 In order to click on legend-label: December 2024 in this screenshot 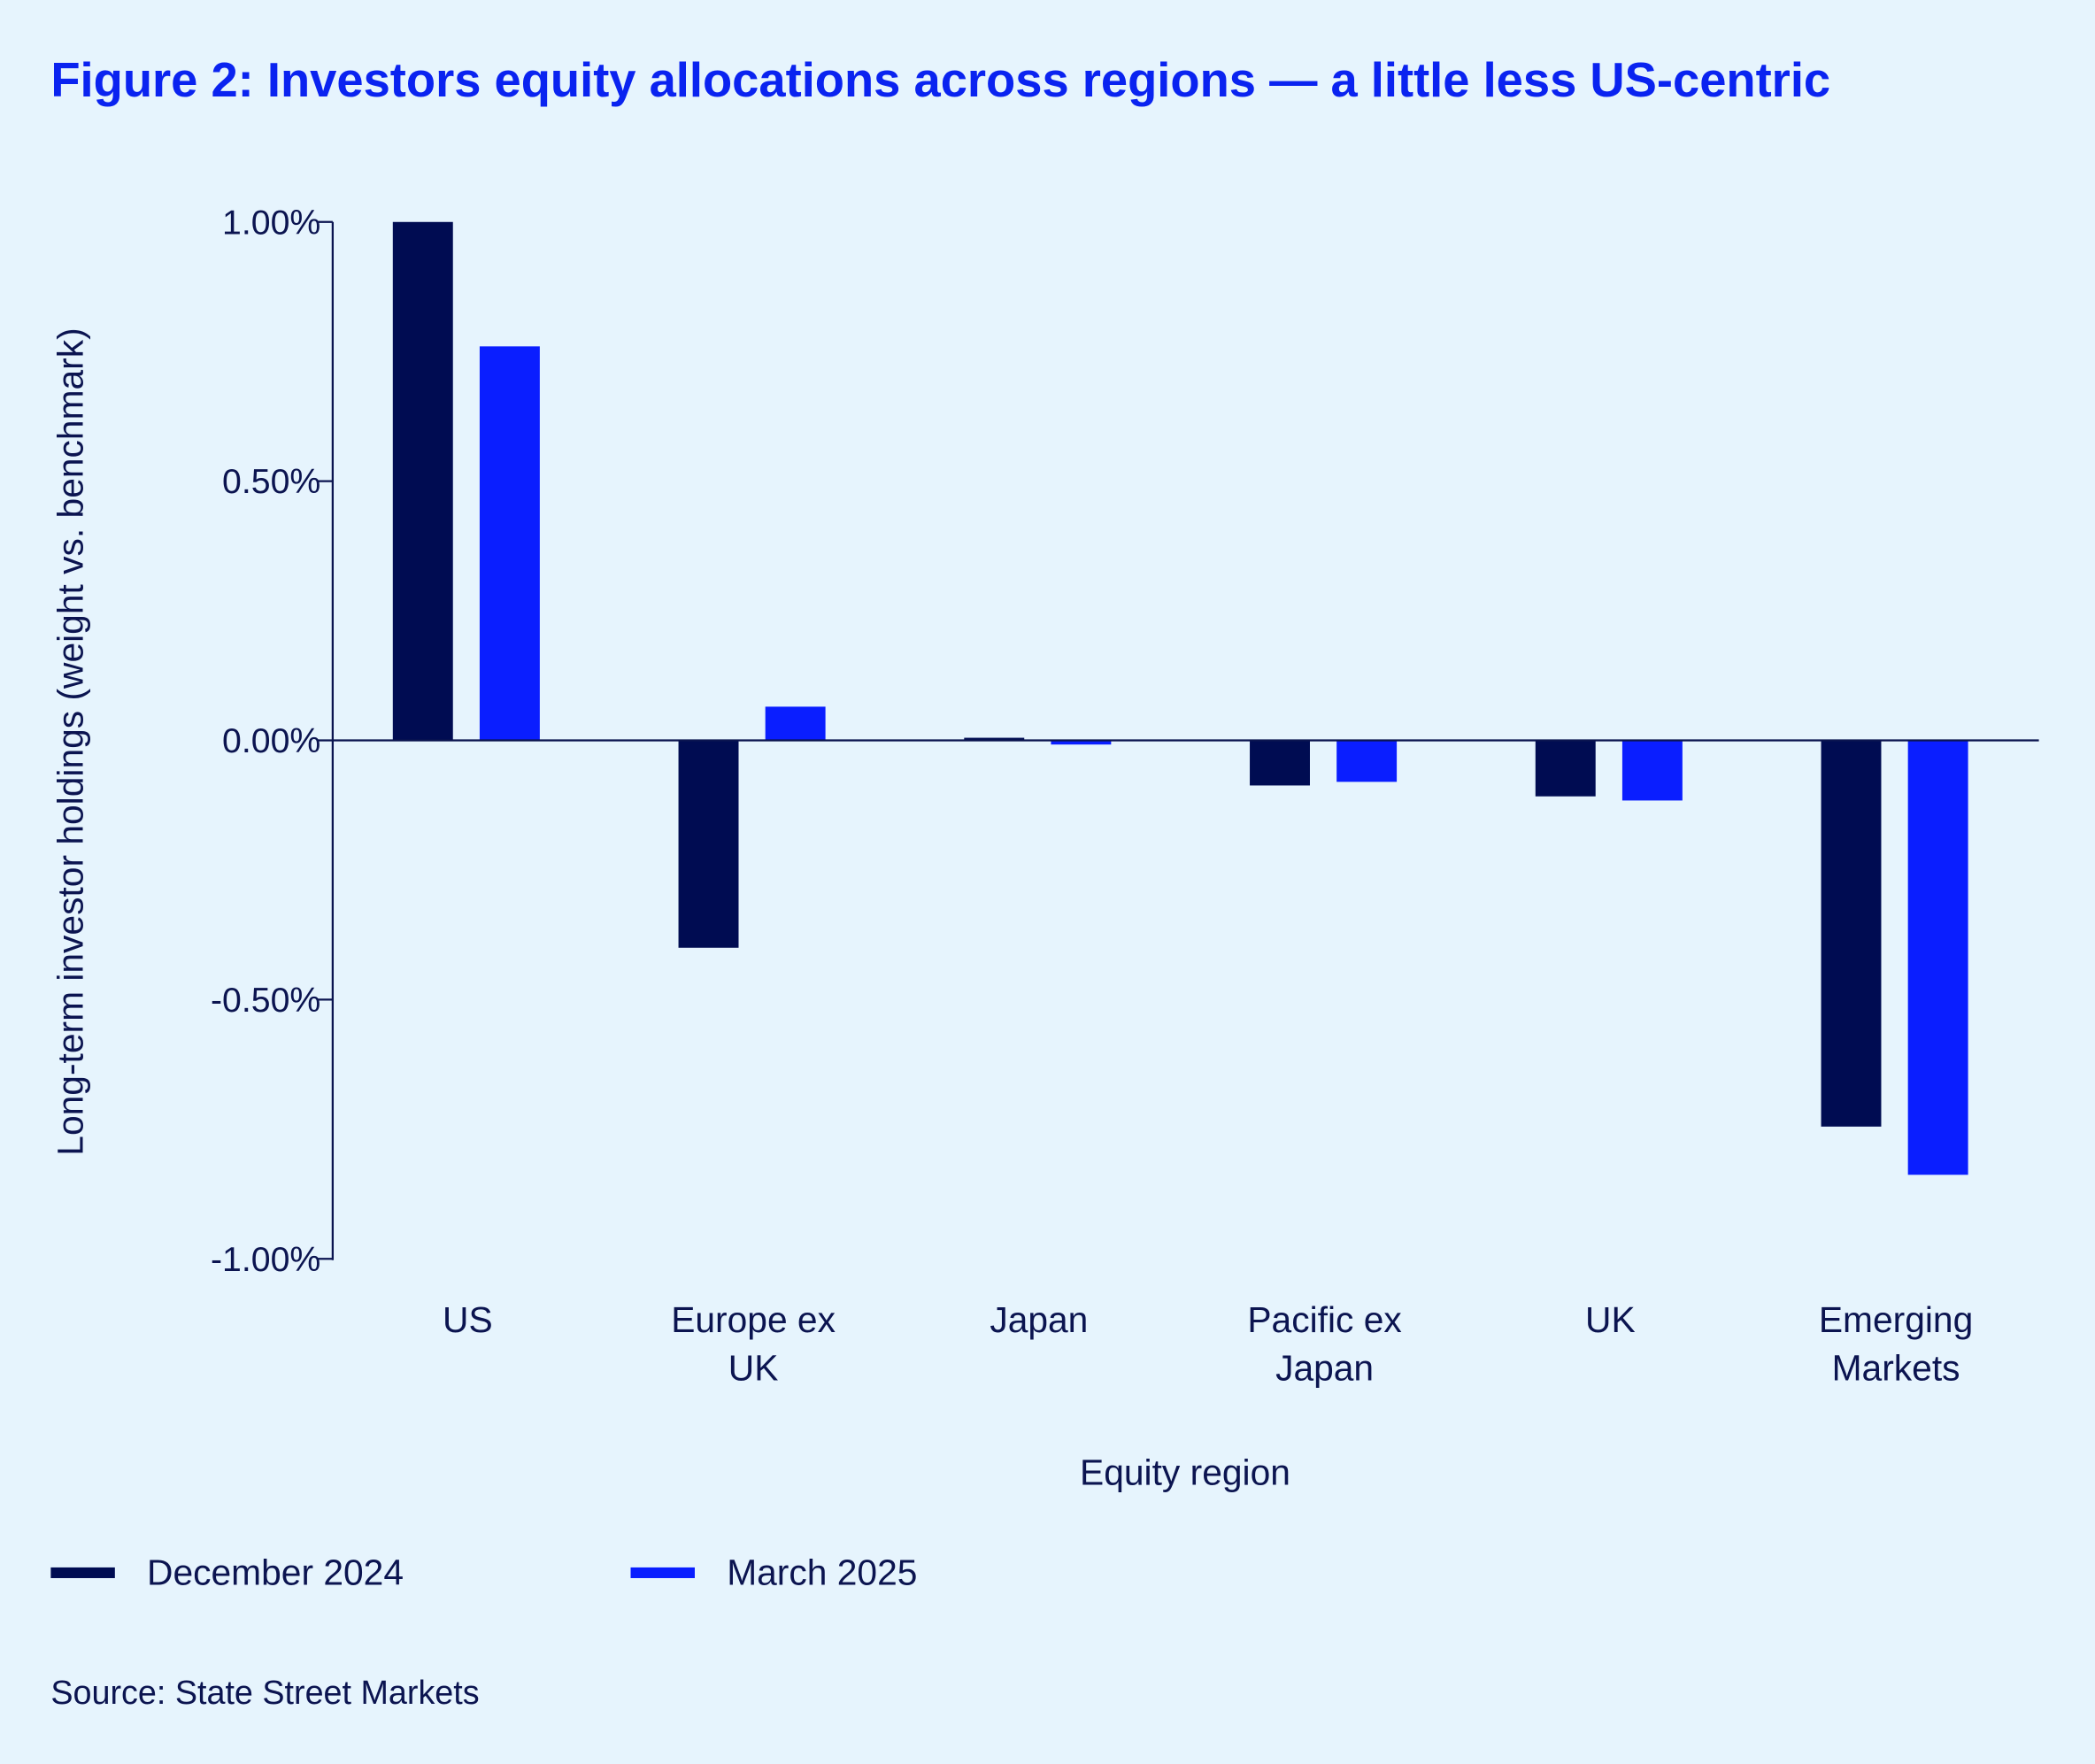, I will do `click(276, 1573)`.